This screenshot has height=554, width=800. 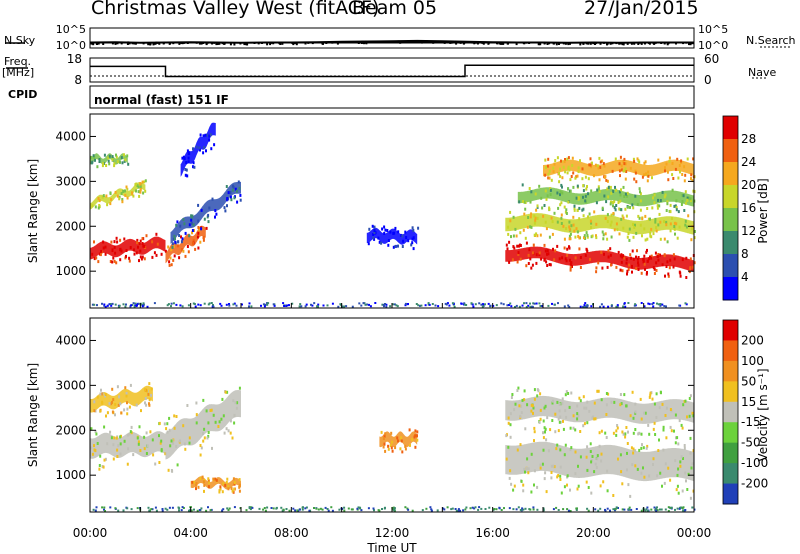 I want to click on velocity-colorbar-tick: 15, so click(x=748, y=402).